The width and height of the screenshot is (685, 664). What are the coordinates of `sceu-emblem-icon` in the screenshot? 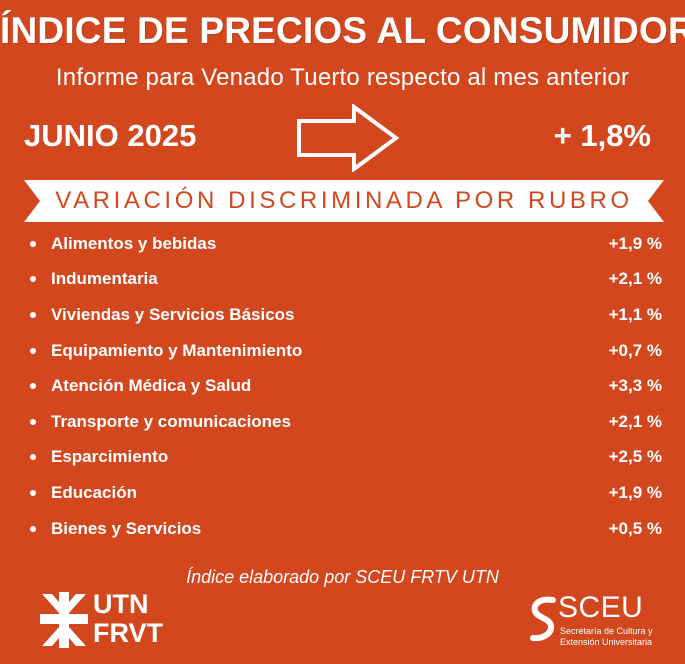 It's located at (543, 619).